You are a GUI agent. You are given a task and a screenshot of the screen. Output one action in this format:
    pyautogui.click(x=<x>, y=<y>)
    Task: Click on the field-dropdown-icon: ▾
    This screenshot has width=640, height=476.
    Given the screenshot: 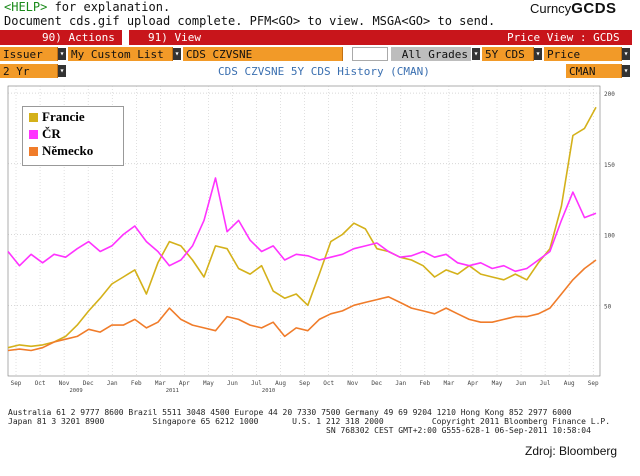 What is the action you would take?
    pyautogui.click(x=626, y=54)
    